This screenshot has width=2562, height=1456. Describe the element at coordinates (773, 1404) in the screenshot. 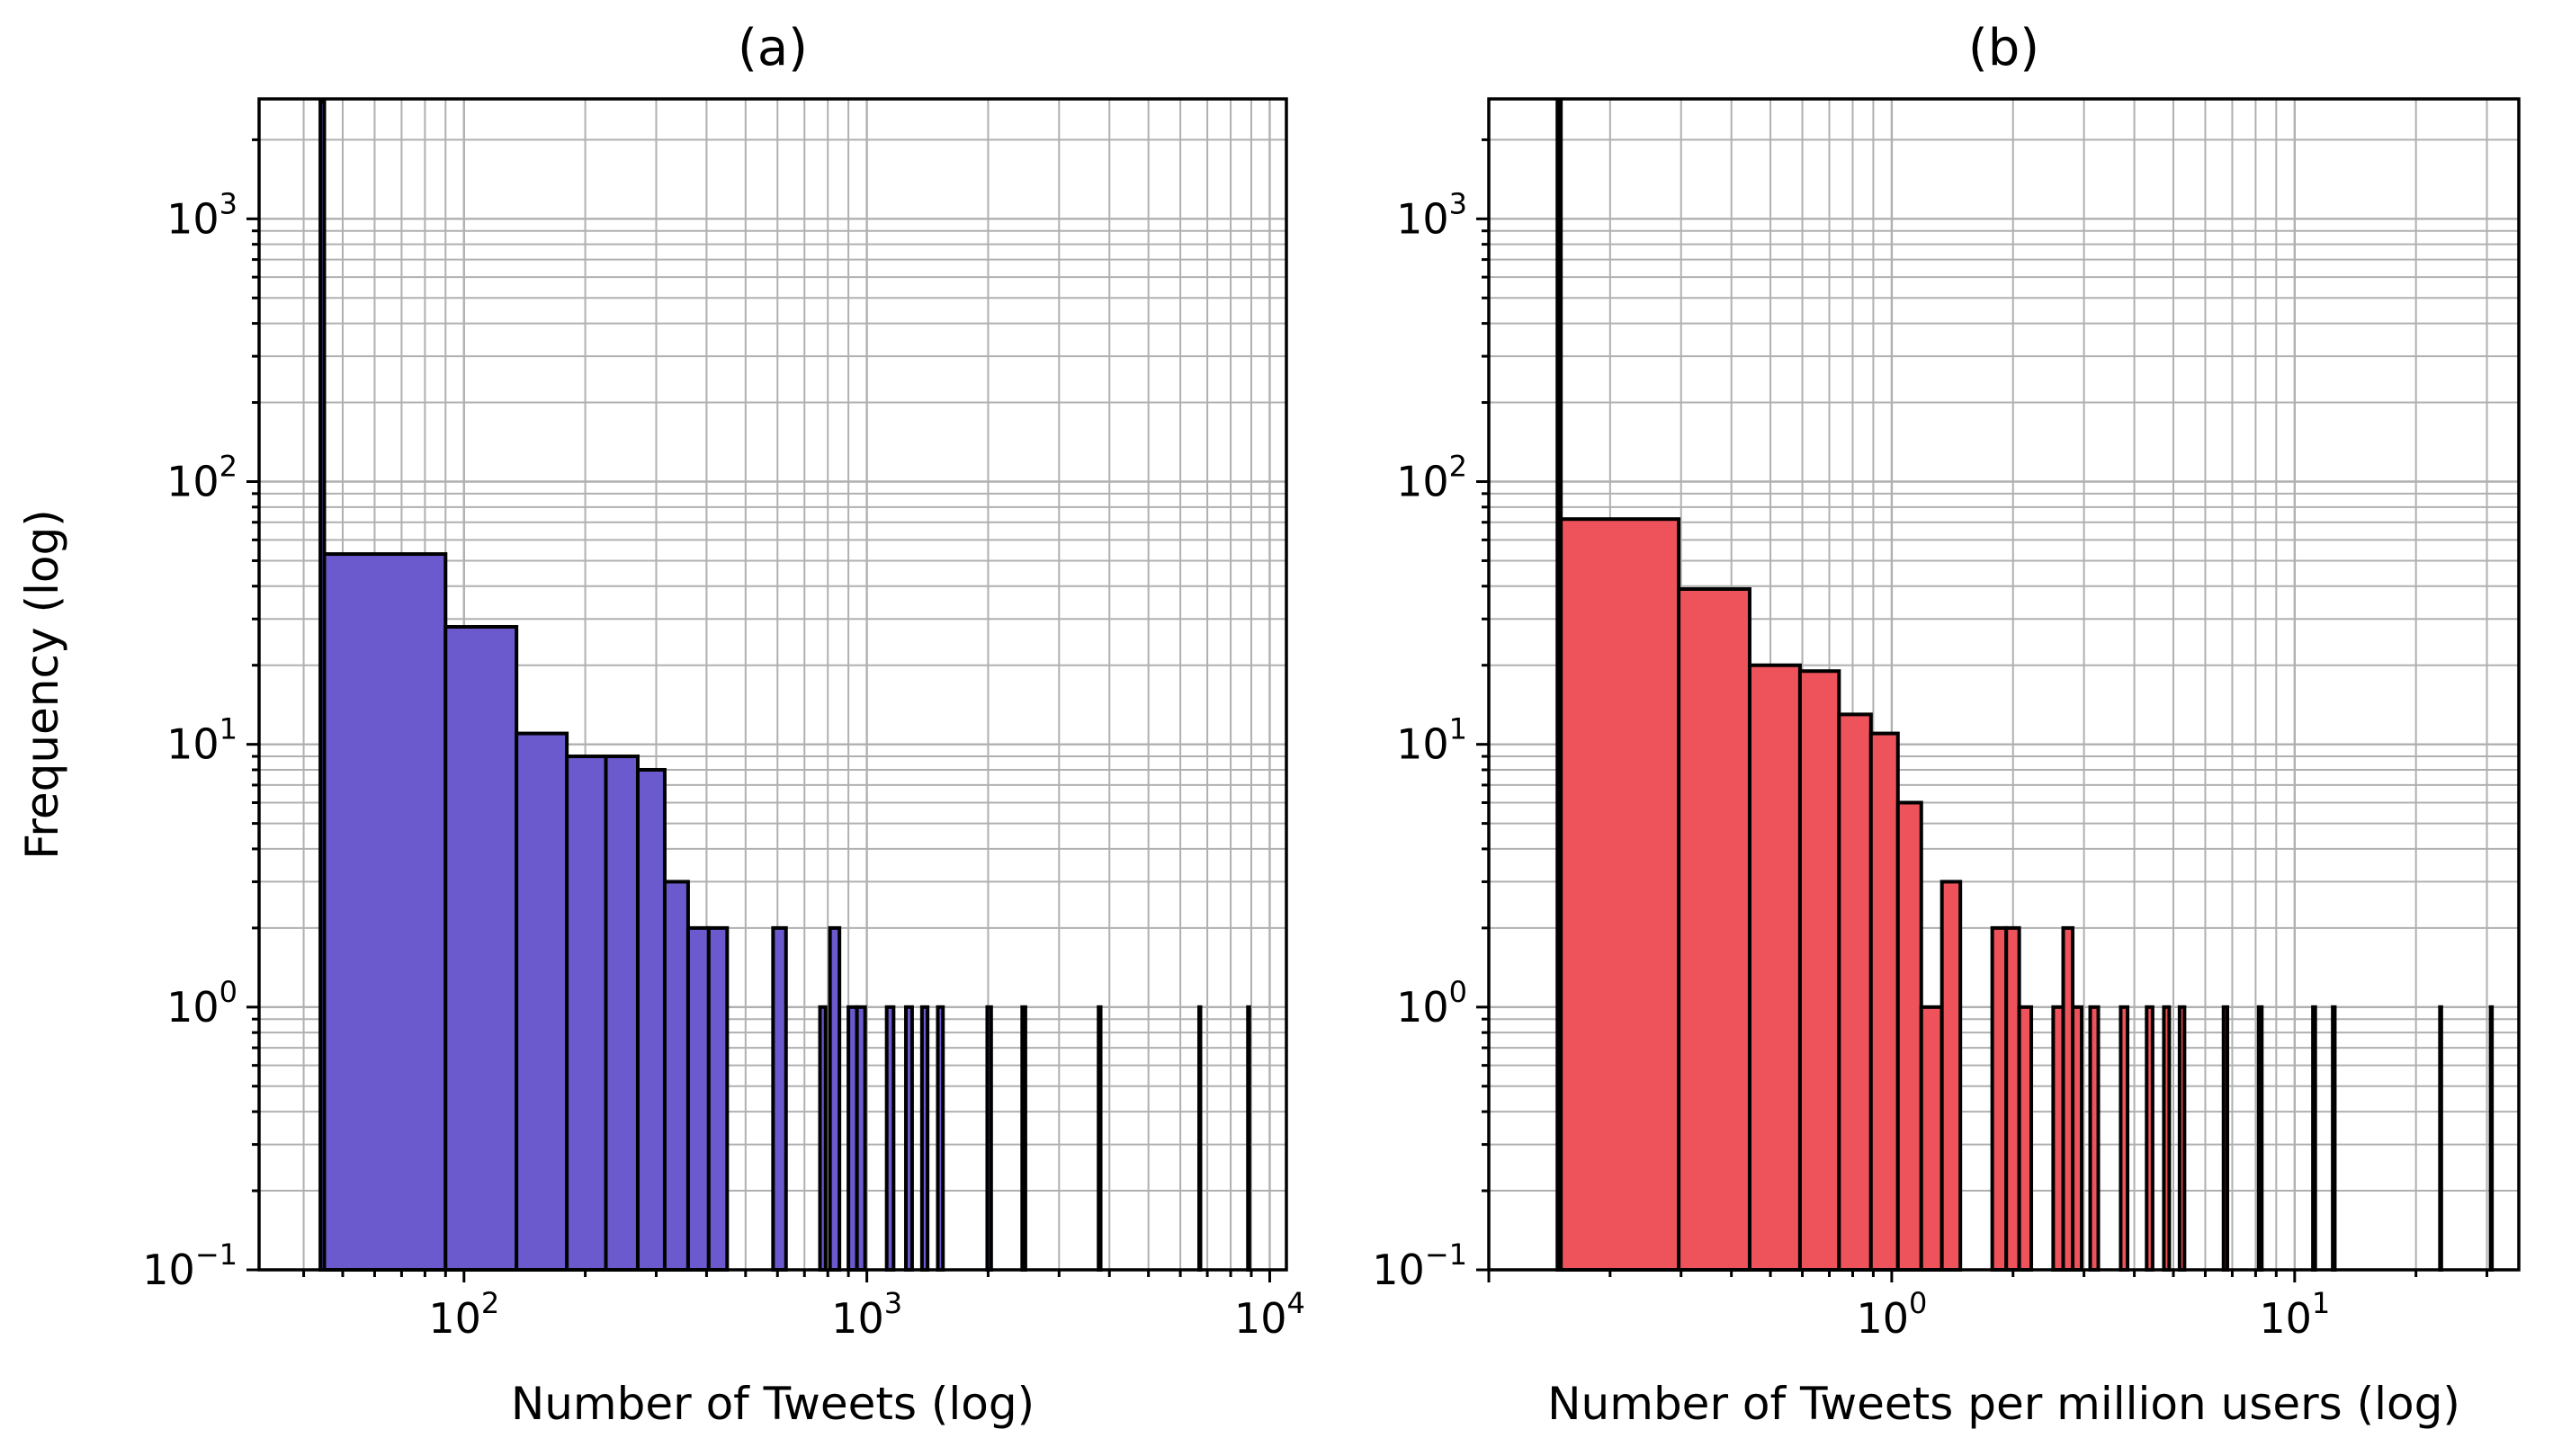

I see `x-axis-label: Number of Tweets (log)` at that location.